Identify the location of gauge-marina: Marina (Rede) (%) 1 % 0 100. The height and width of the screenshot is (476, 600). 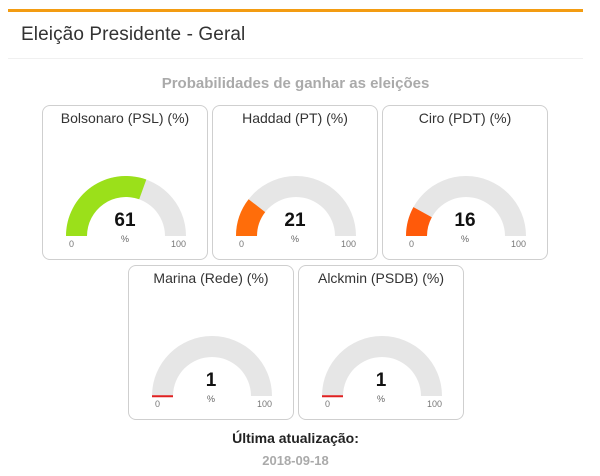
(211, 342).